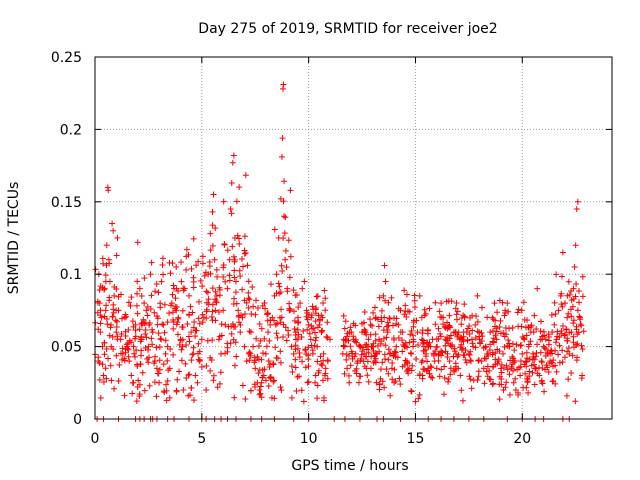  I want to click on y-tick-label: 0.2, so click(71, 130).